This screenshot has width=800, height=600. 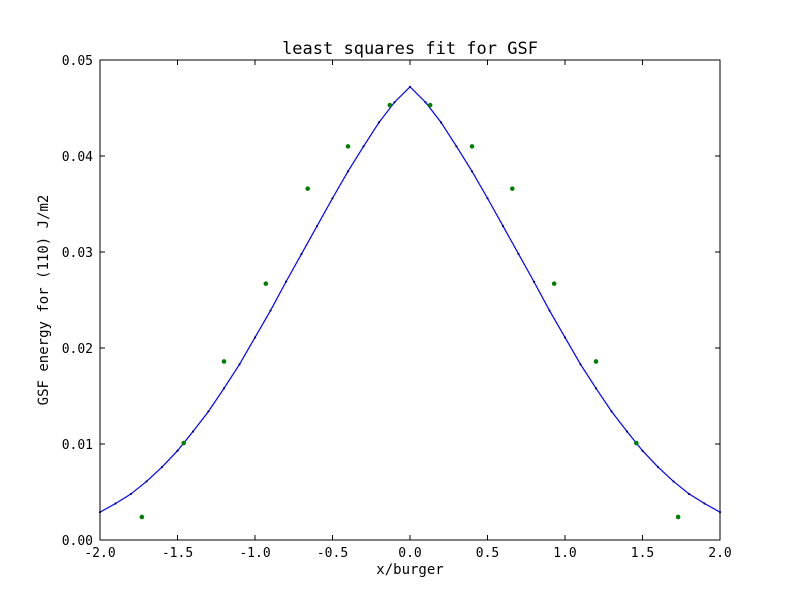 What do you see at coordinates (77, 445) in the screenshot?
I see `y-tick-label: 0.01` at bounding box center [77, 445].